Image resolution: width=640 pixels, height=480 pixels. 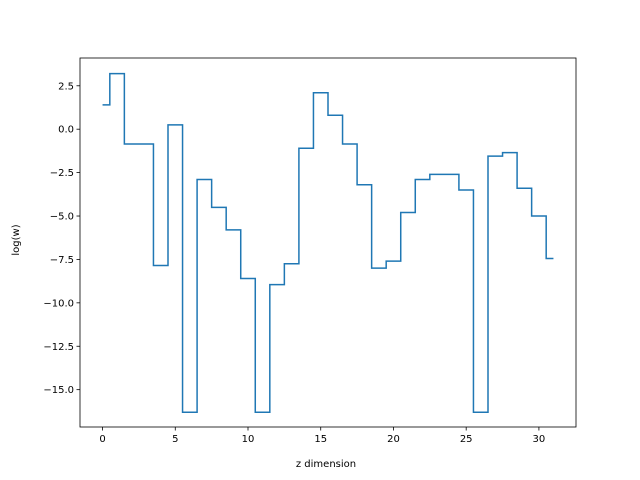 I want to click on x-tick-label: 10, so click(x=248, y=439).